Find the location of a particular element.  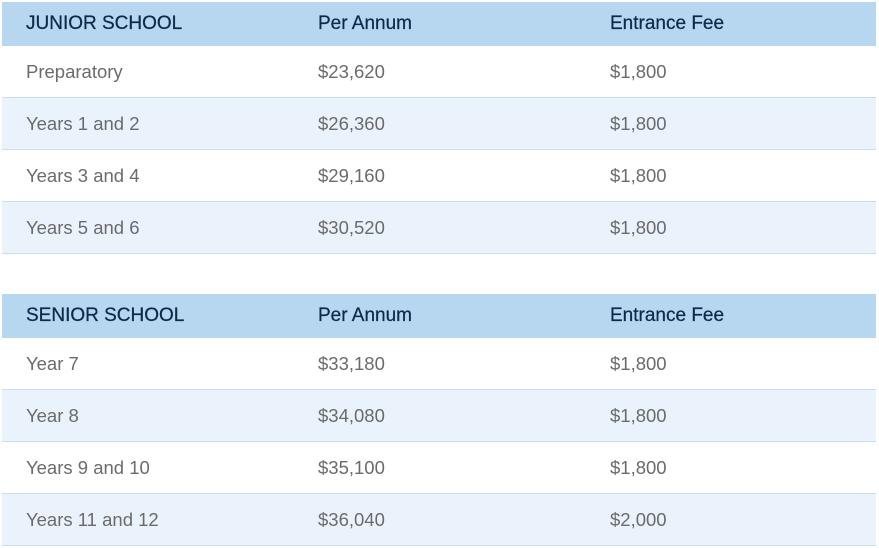

per-annum-cell: $35,100 is located at coordinates (440, 467).